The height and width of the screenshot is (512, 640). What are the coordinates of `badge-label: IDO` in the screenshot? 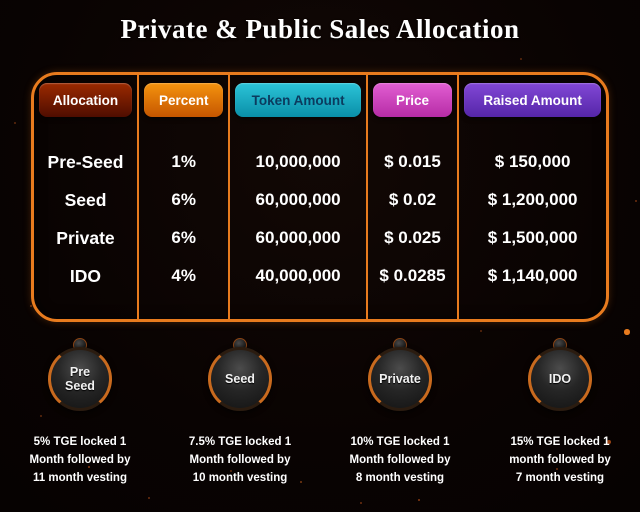 It's located at (560, 379).